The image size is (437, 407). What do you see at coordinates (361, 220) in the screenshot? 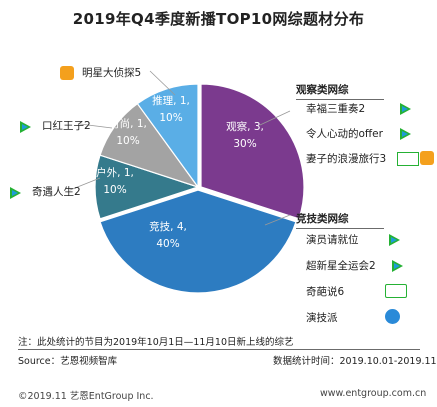
I see `competition-group: 竞技类网综` at bounding box center [361, 220].